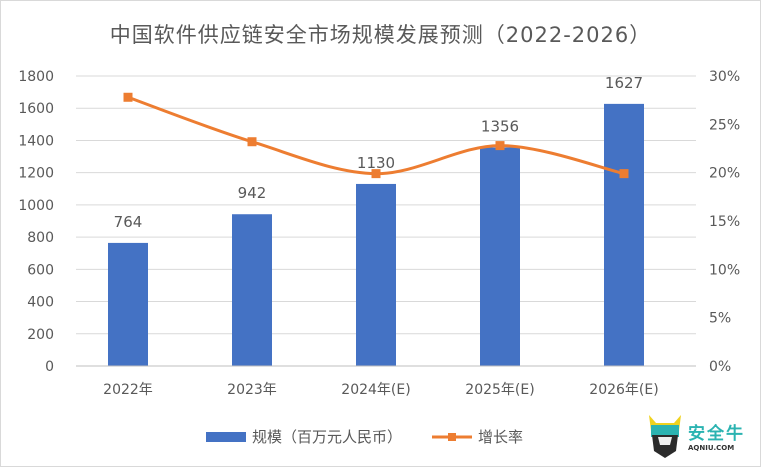 The image size is (761, 467). Describe the element at coordinates (501, 437) in the screenshot. I see `legend-label-line: 增长率` at that location.